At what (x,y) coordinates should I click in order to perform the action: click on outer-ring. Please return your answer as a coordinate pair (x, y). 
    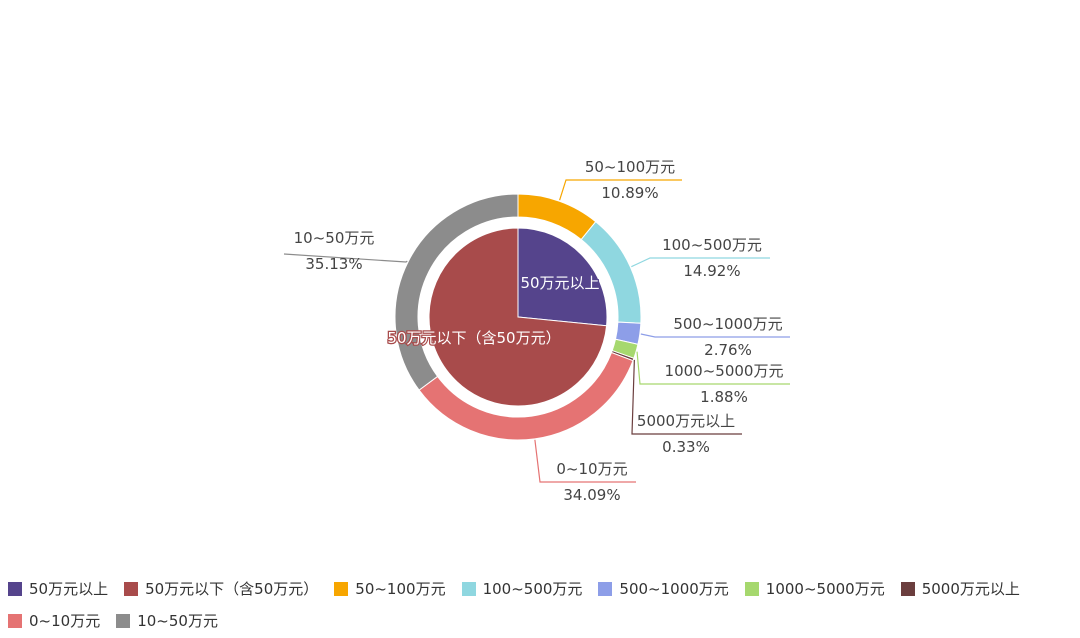
    Looking at the image, I should click on (518, 317).